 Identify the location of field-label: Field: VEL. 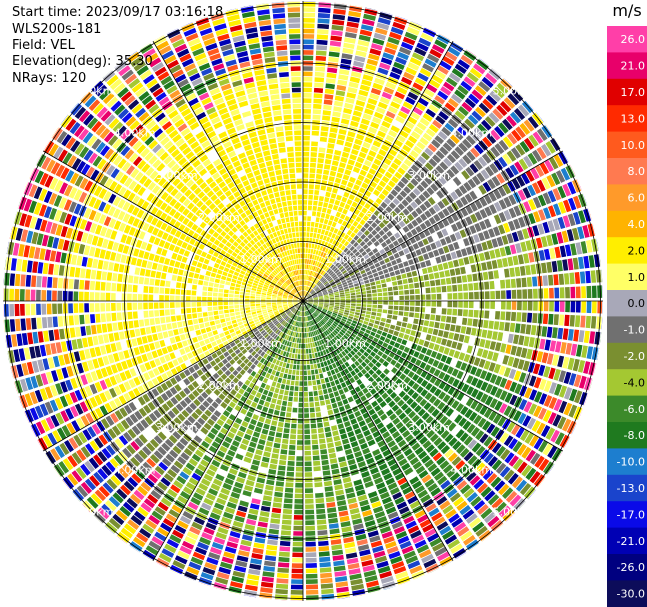
(43, 45).